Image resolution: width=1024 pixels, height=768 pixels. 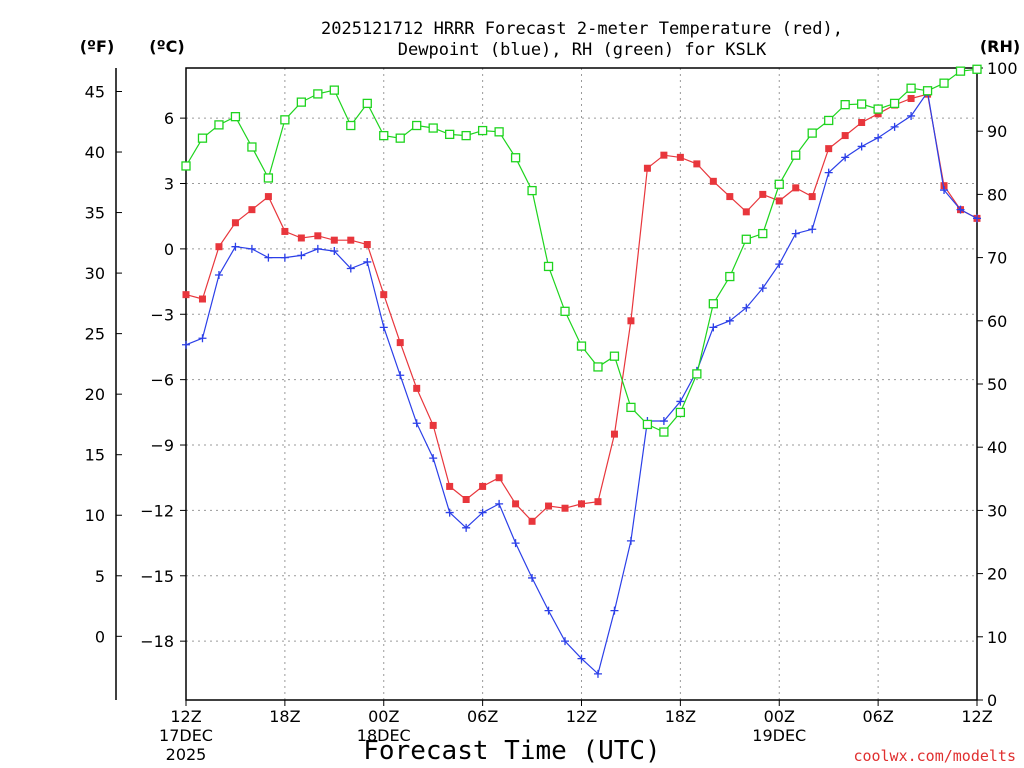 I want to click on x-date-label: 17DEC, so click(x=186, y=735).